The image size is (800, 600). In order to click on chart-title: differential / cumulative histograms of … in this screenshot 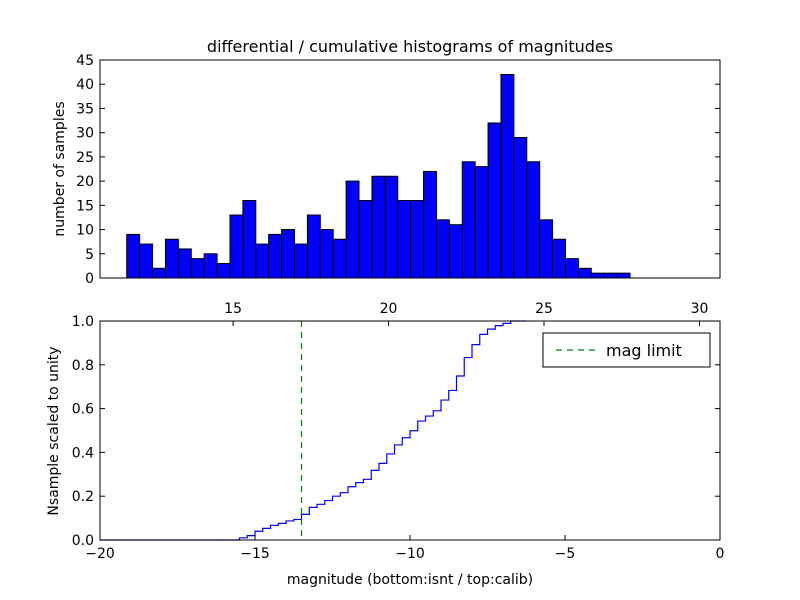, I will do `click(410, 46)`.